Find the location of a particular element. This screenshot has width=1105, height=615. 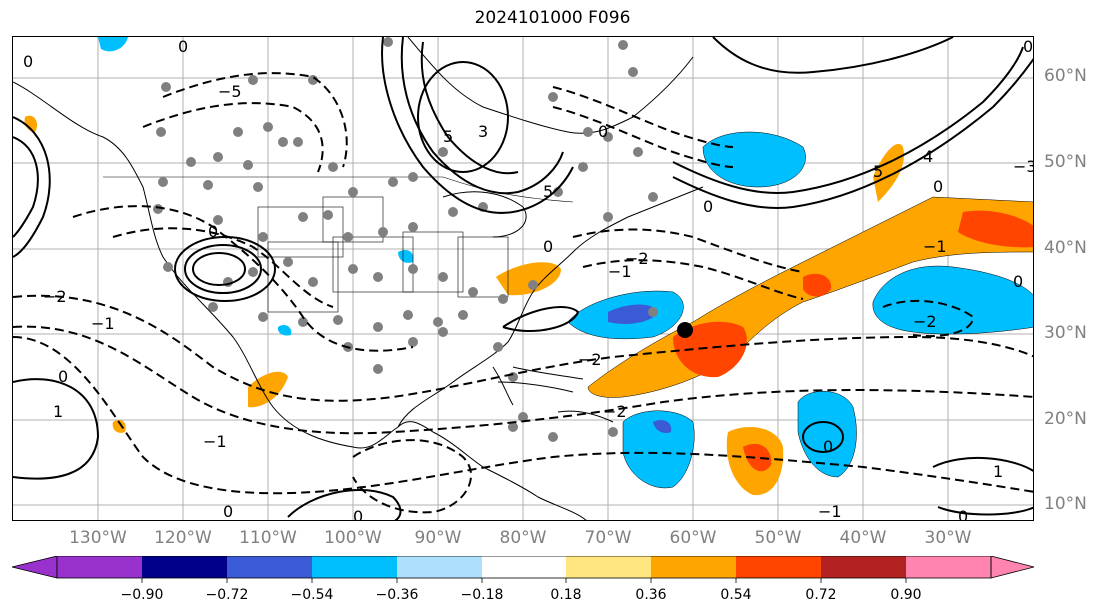

contour-label-zero-k: 0 is located at coordinates (28, 61).